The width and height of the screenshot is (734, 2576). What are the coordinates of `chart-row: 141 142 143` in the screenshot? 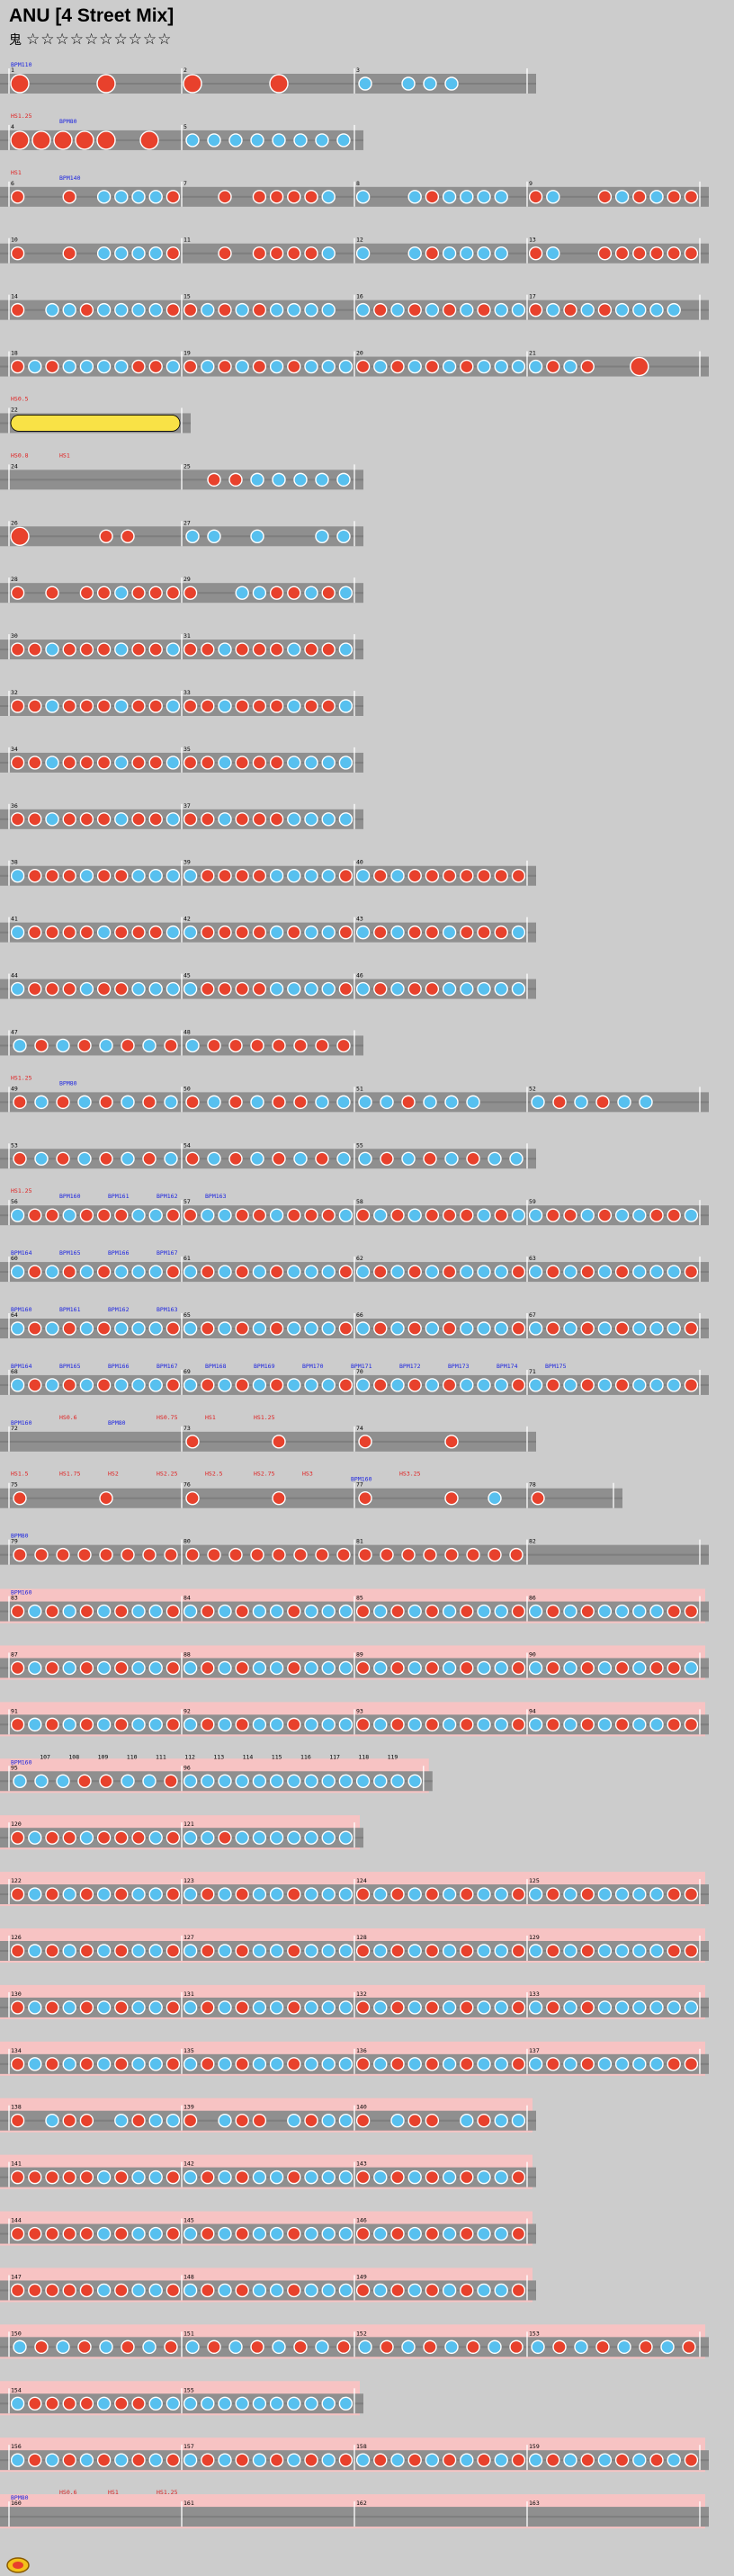 It's located at (268, 2171).